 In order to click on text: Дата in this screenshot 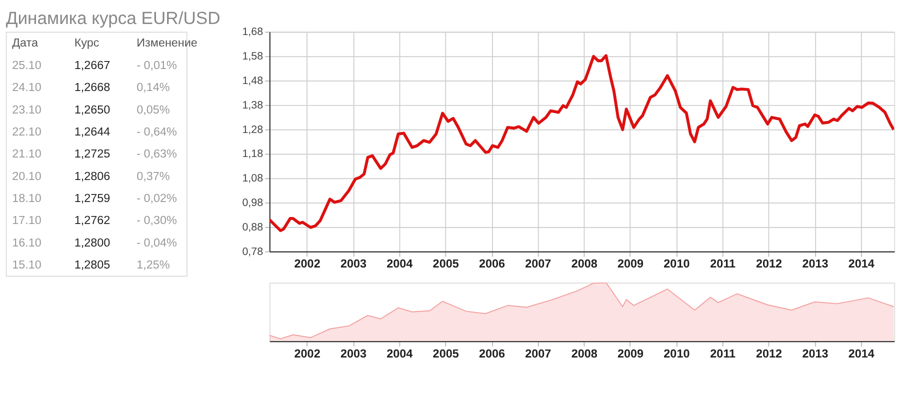, I will do `click(25, 43)`.